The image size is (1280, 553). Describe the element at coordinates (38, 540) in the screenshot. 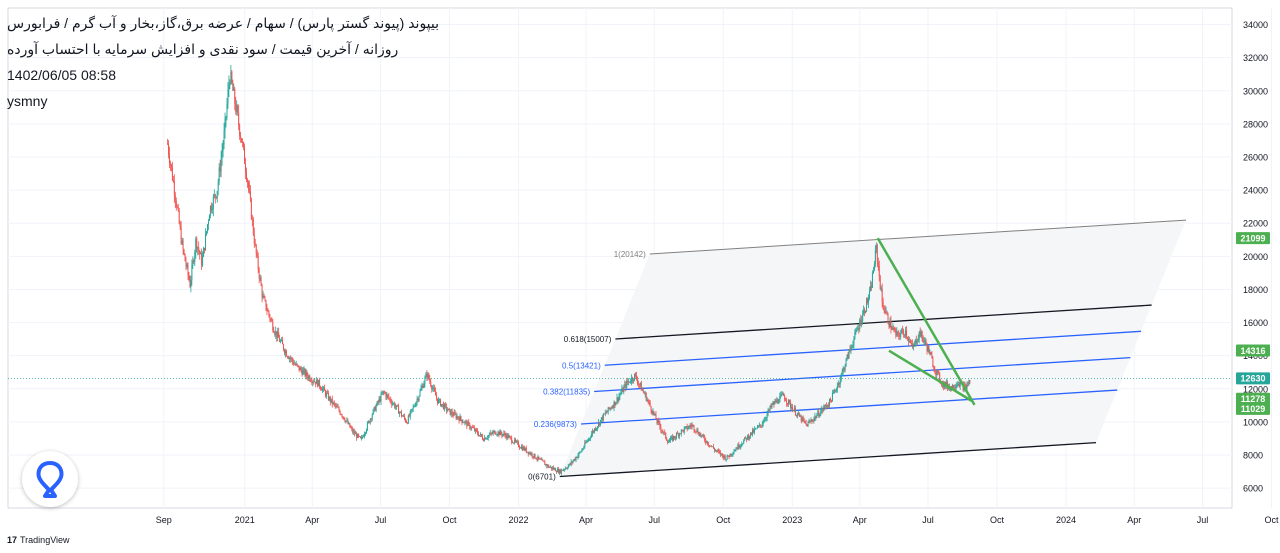

I see `tradingview-watermark: 17 TradingView` at that location.